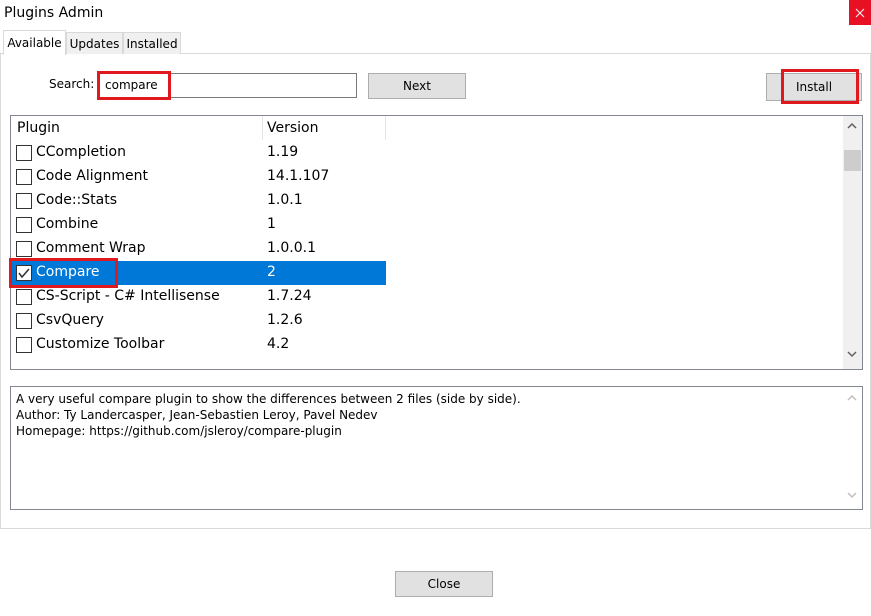  I want to click on search-label: Search:, so click(72, 84).